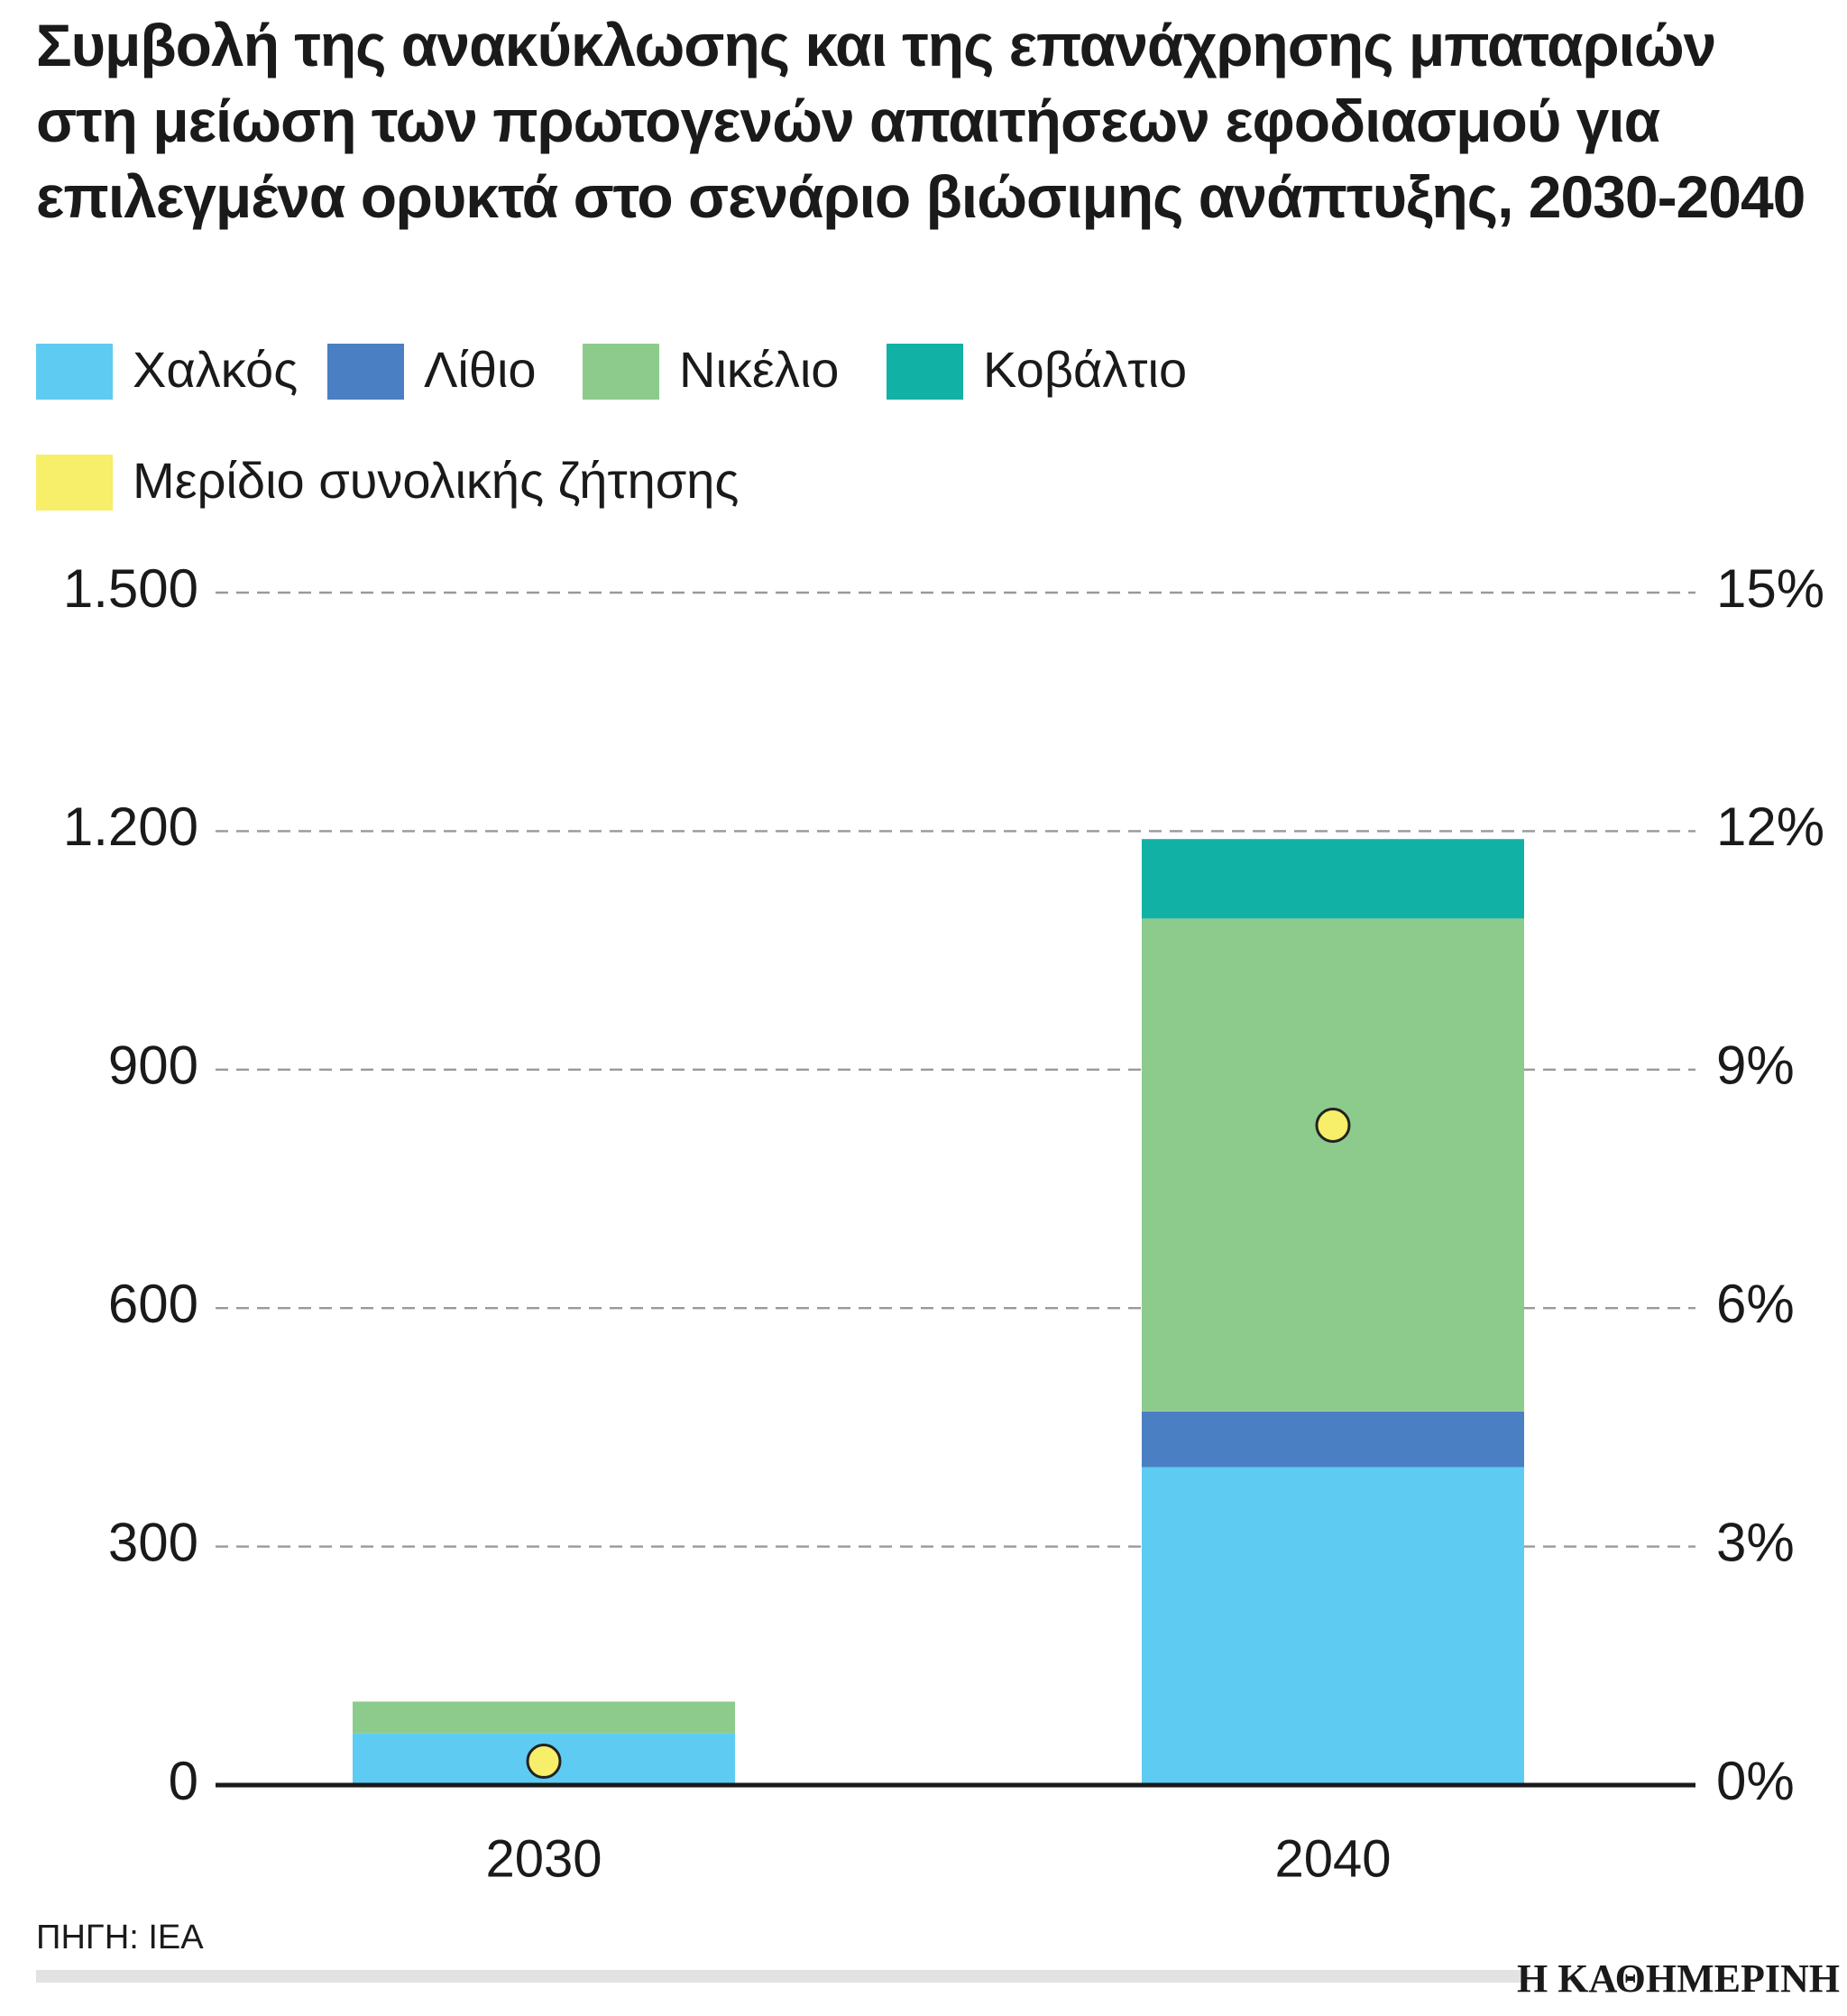  What do you see at coordinates (1678, 1978) in the screenshot?
I see `brand: Η ΚΑΘΗΜΕΡΙΝΗ` at bounding box center [1678, 1978].